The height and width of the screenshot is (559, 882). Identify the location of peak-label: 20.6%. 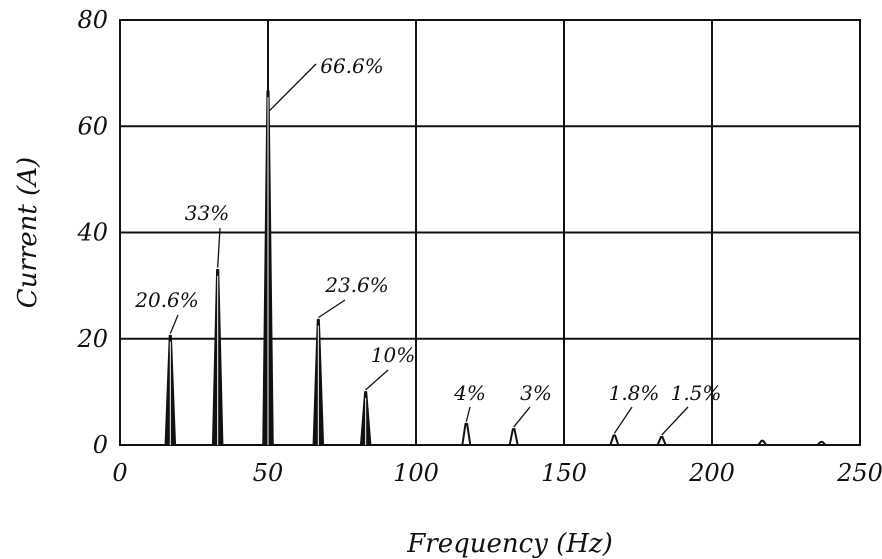
(166, 300).